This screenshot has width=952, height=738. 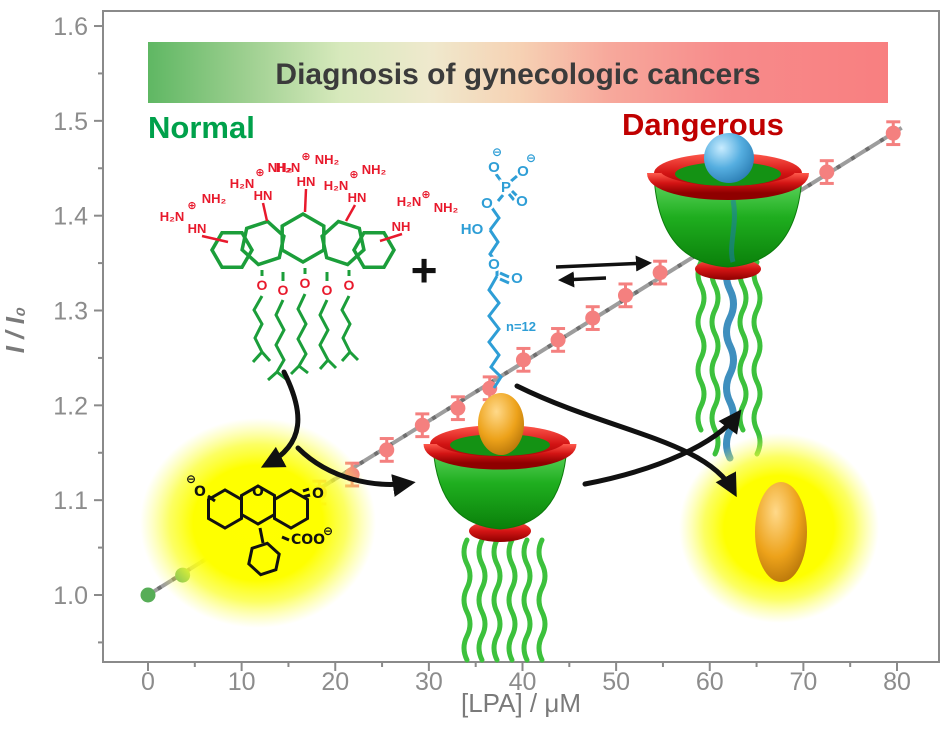 I want to click on complex-with-dye, so click(x=500, y=528).